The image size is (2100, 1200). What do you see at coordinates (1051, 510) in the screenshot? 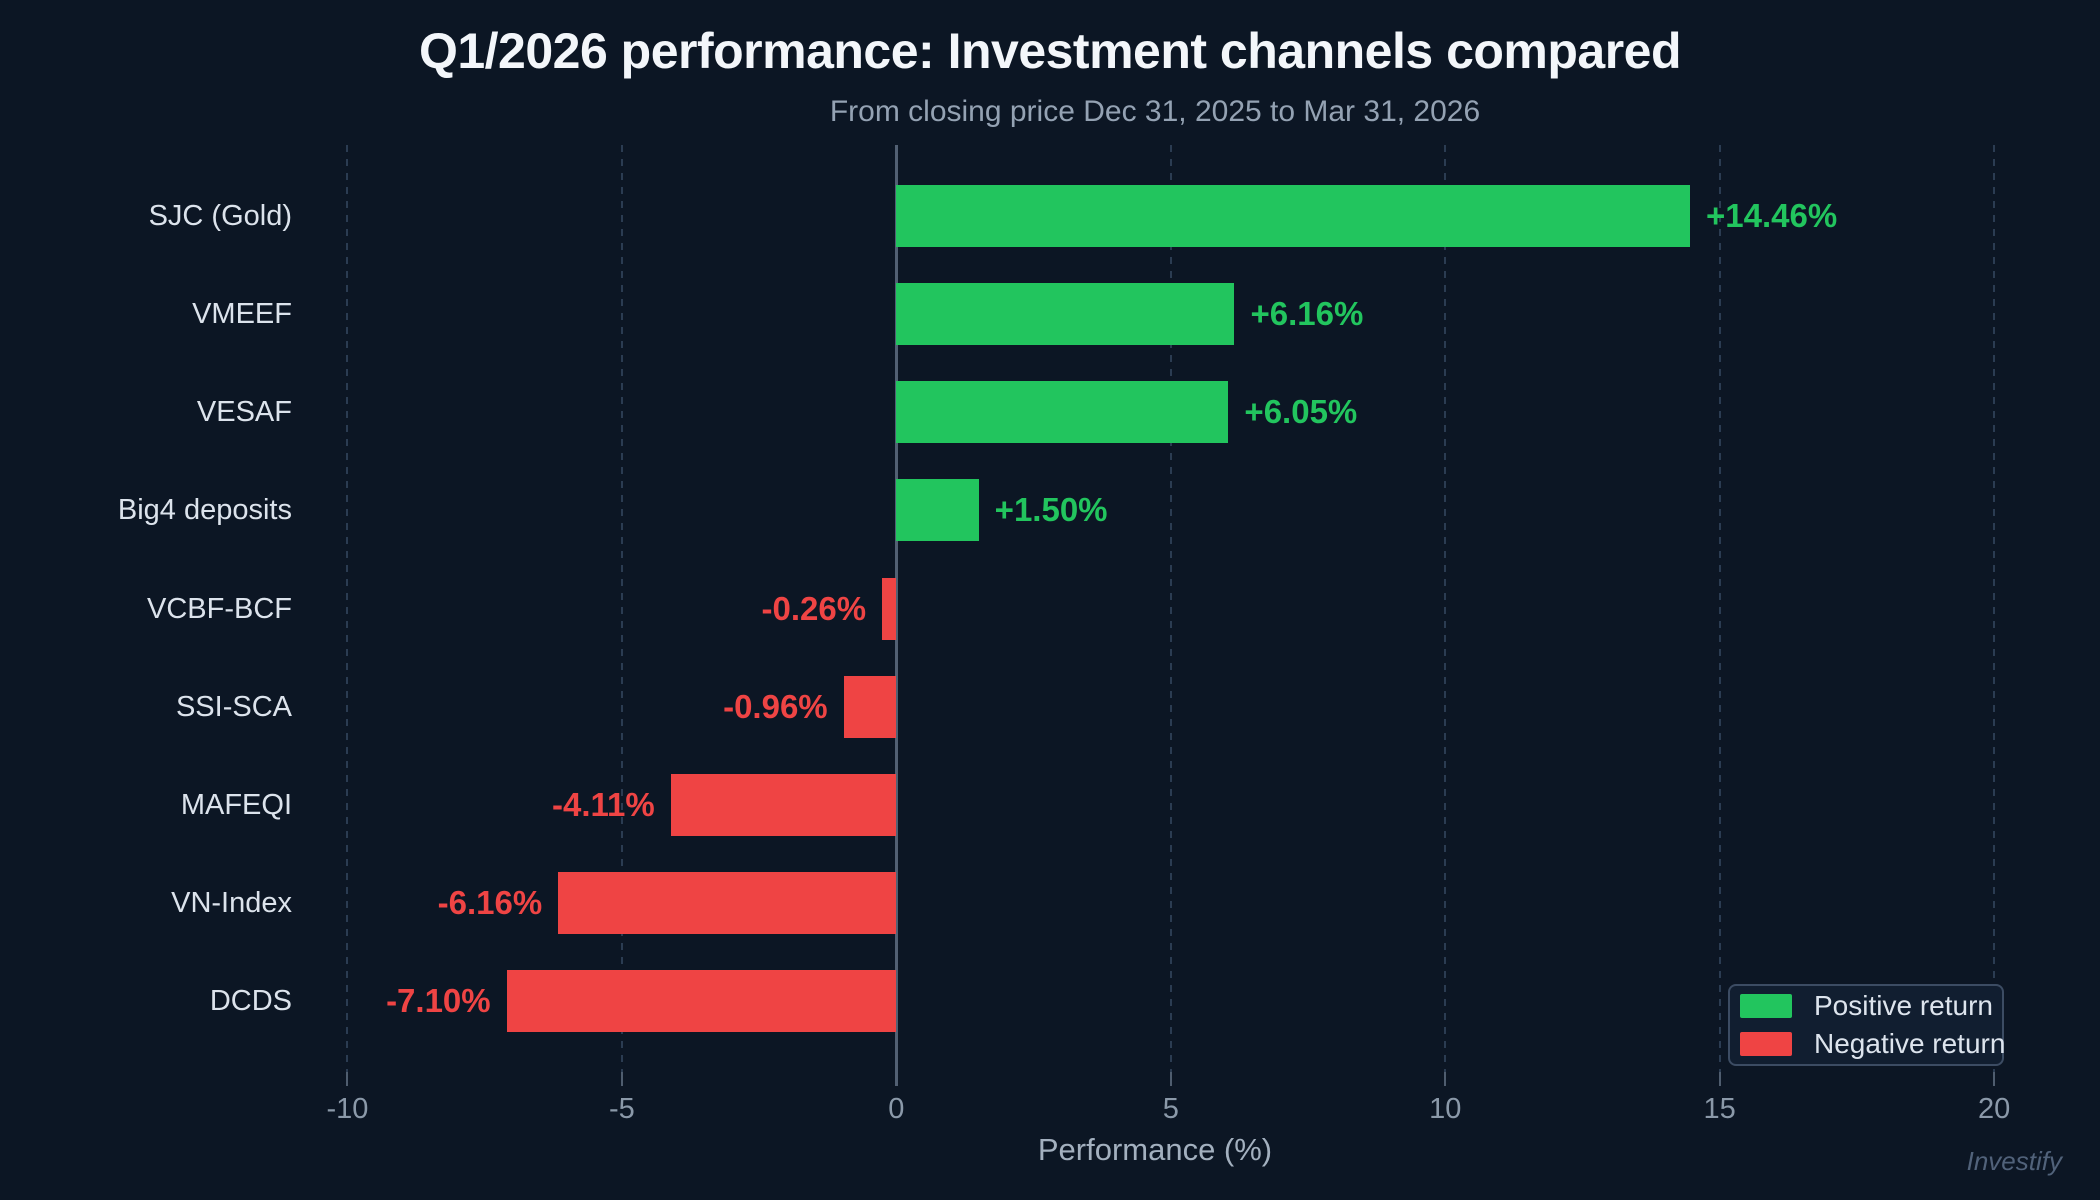
I see `value-label-big4-deposits: +1.50%` at bounding box center [1051, 510].